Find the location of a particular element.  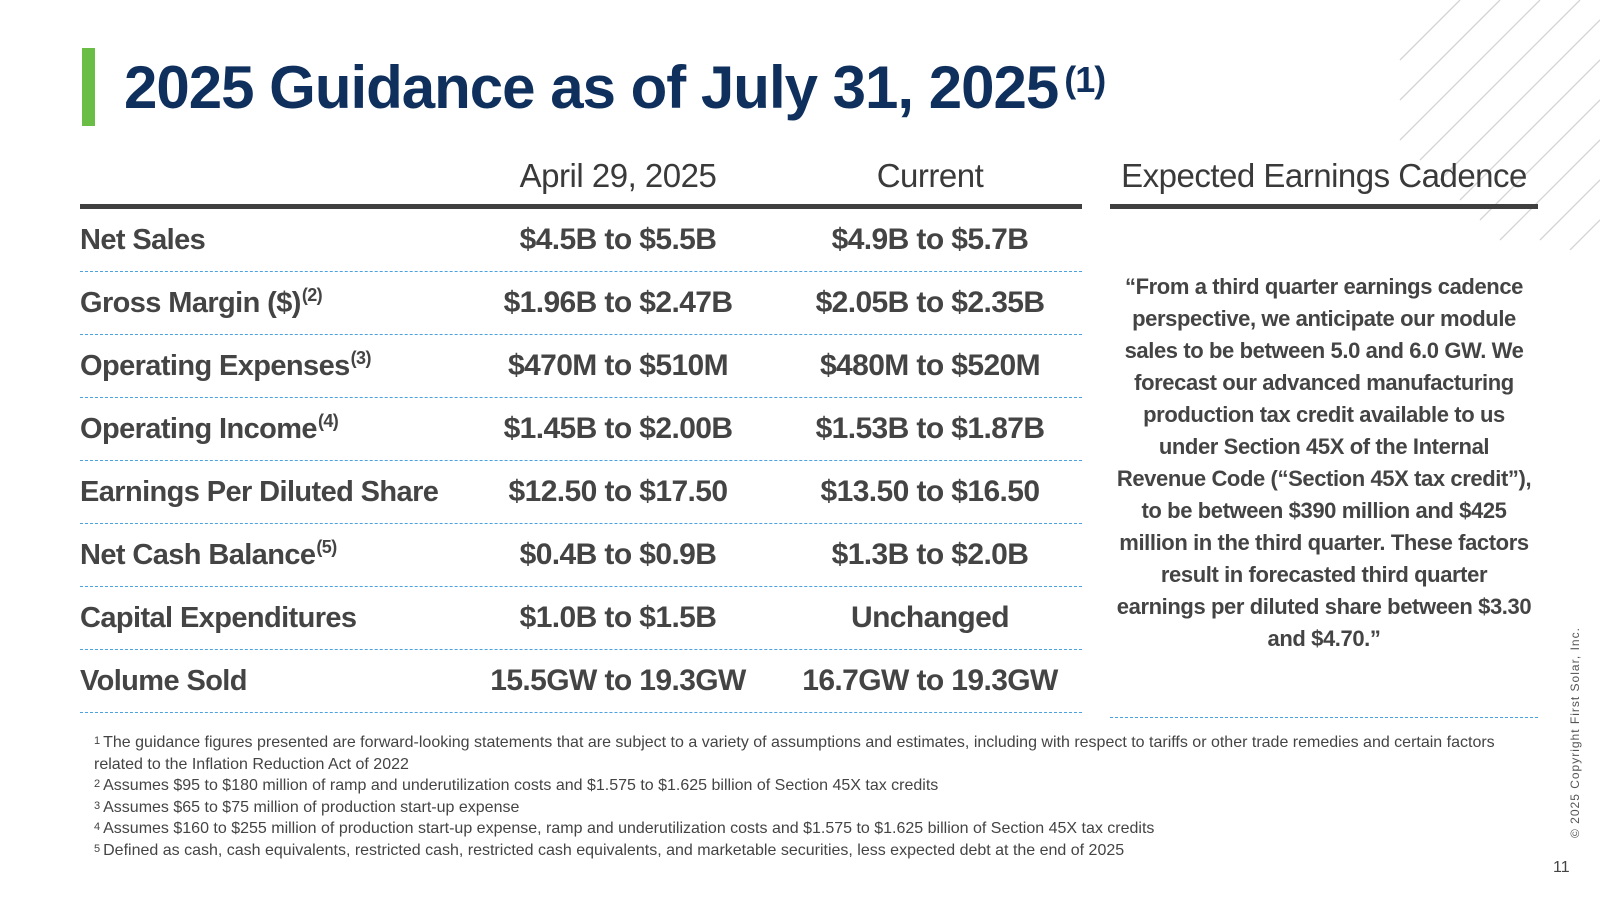

page-title: 2025 Guidance as of July 31, 2025 (1) is located at coordinates (615, 88).